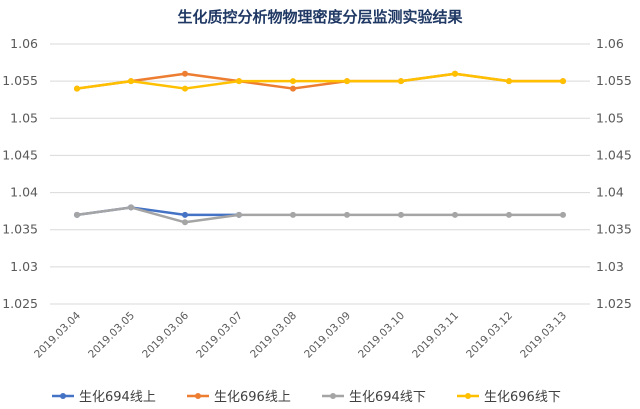  I want to click on y-tick-label-right: 1.045, so click(614, 154).